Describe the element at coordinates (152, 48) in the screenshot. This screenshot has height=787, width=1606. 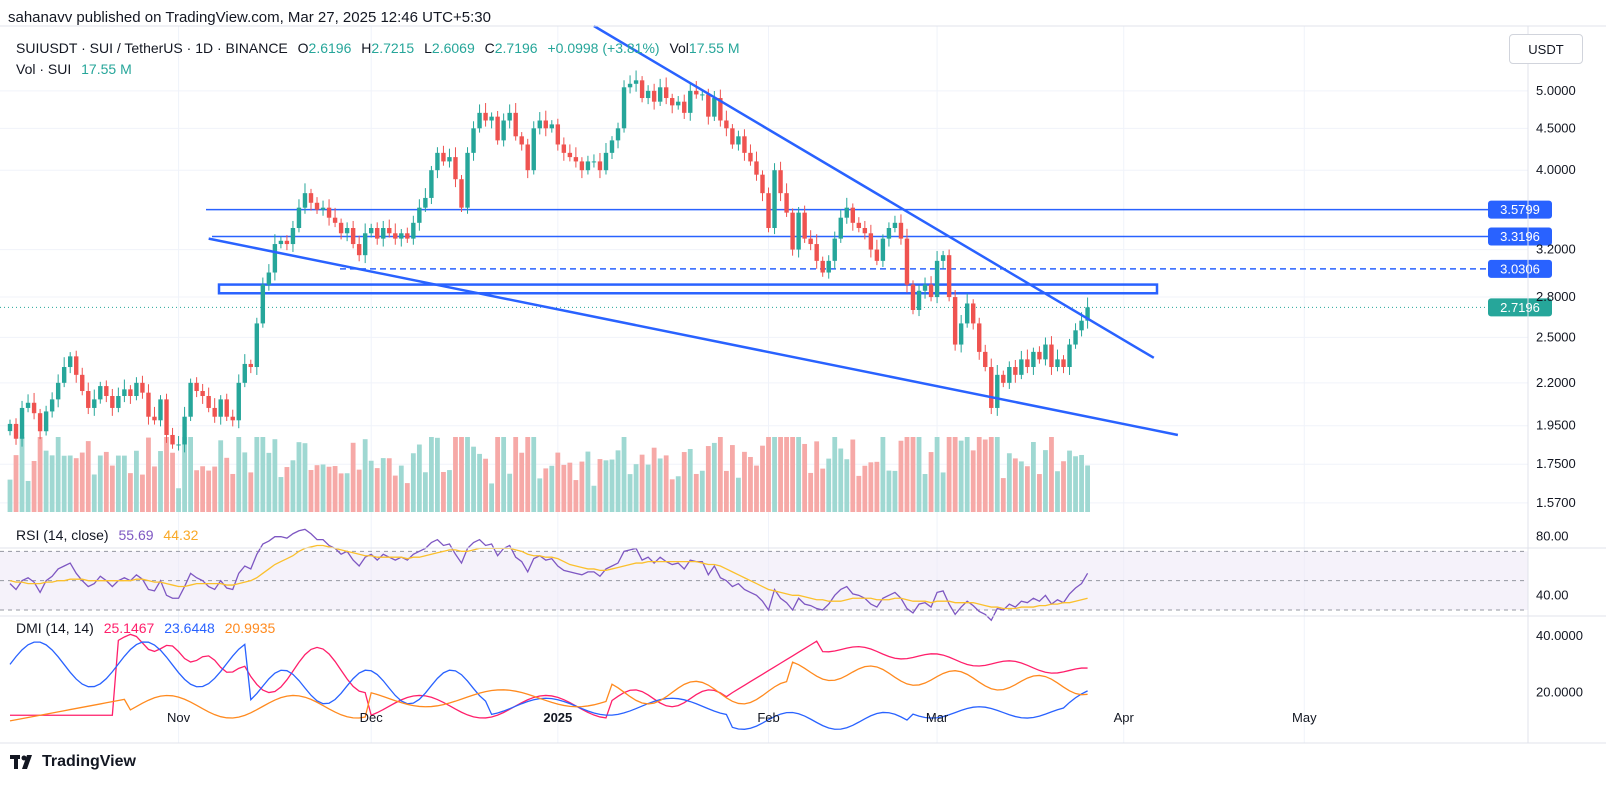
I see `symbol-title: SUIUSDT · SUI / TetherUS · 1D · BINANCE` at that location.